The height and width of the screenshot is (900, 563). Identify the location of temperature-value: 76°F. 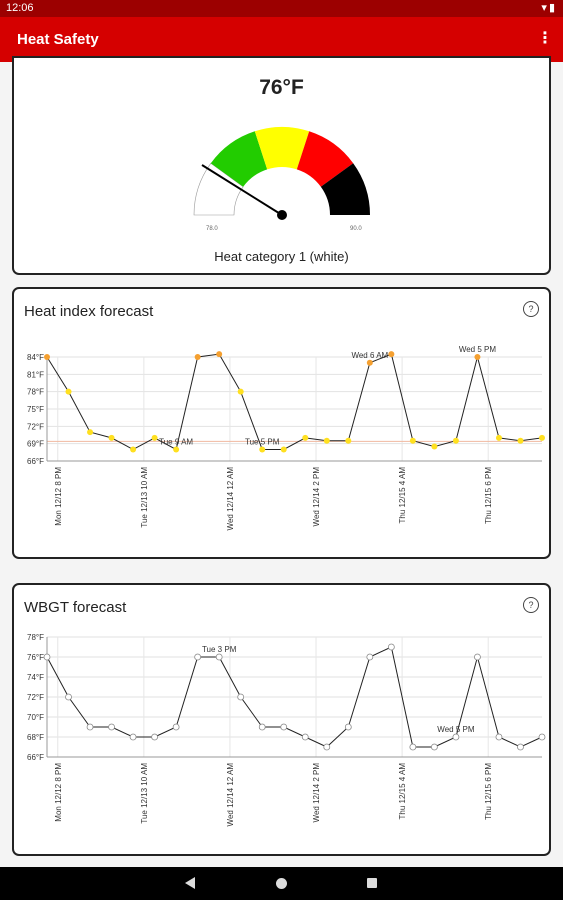
(281, 87).